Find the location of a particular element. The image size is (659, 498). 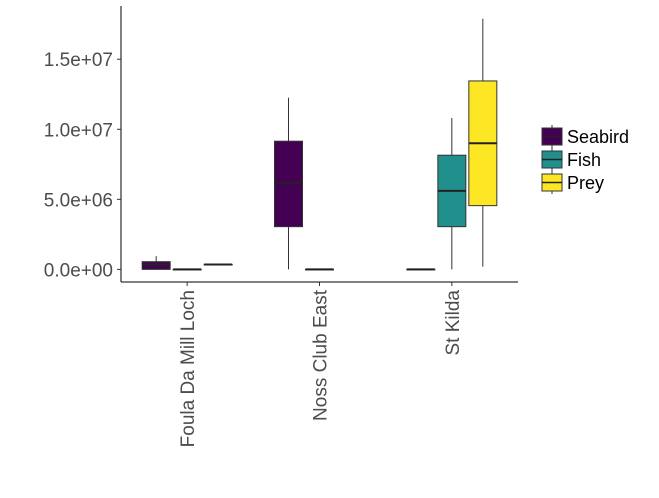

box-body is located at coordinates (156, 265).